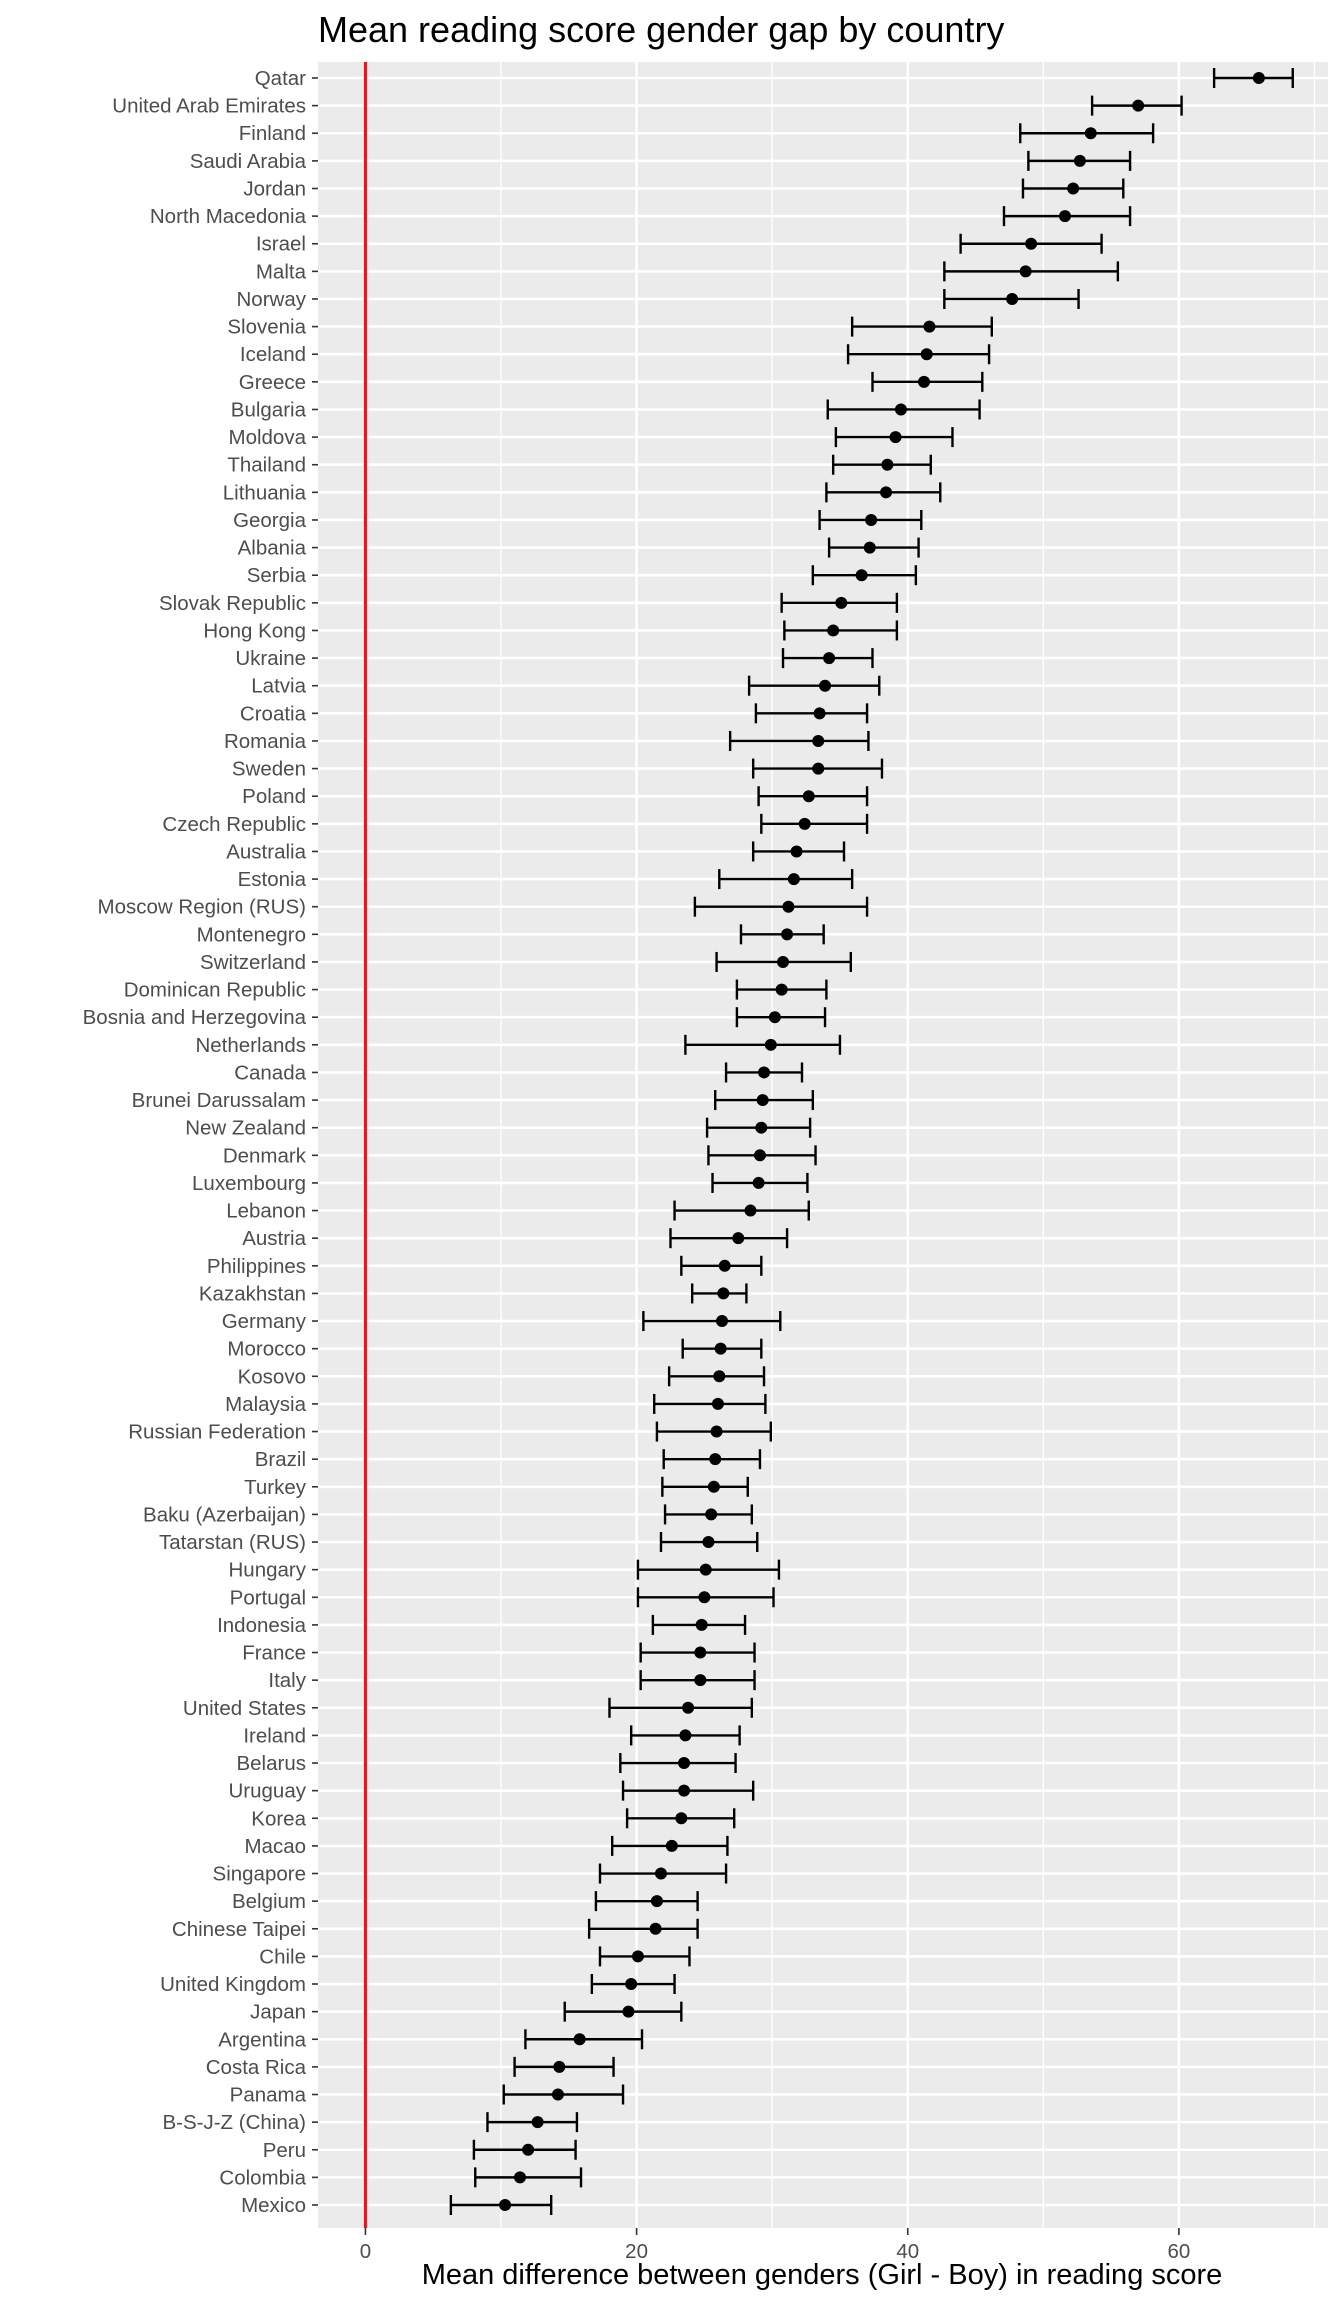  What do you see at coordinates (233, 1984) in the screenshot?
I see `country-label: United Kingdom` at bounding box center [233, 1984].